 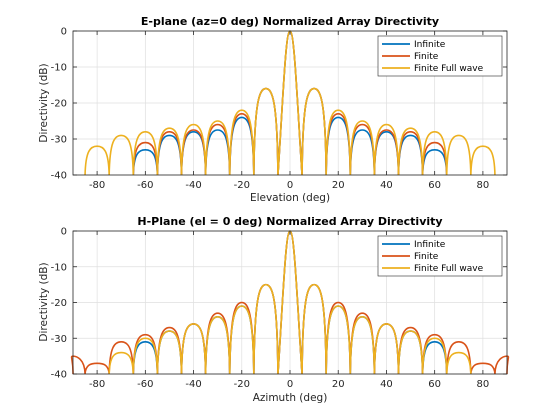 What do you see at coordinates (430, 245) in the screenshot?
I see `h-plane-legend-infinite: Infinite` at bounding box center [430, 245].